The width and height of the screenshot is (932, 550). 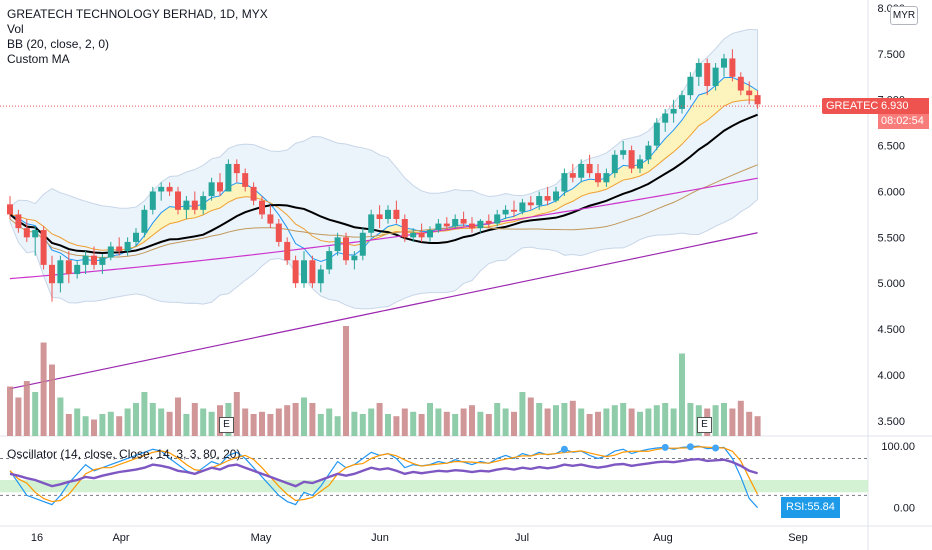 What do you see at coordinates (38, 59) in the screenshot?
I see `indicator-custom-ma: Custom MA` at bounding box center [38, 59].